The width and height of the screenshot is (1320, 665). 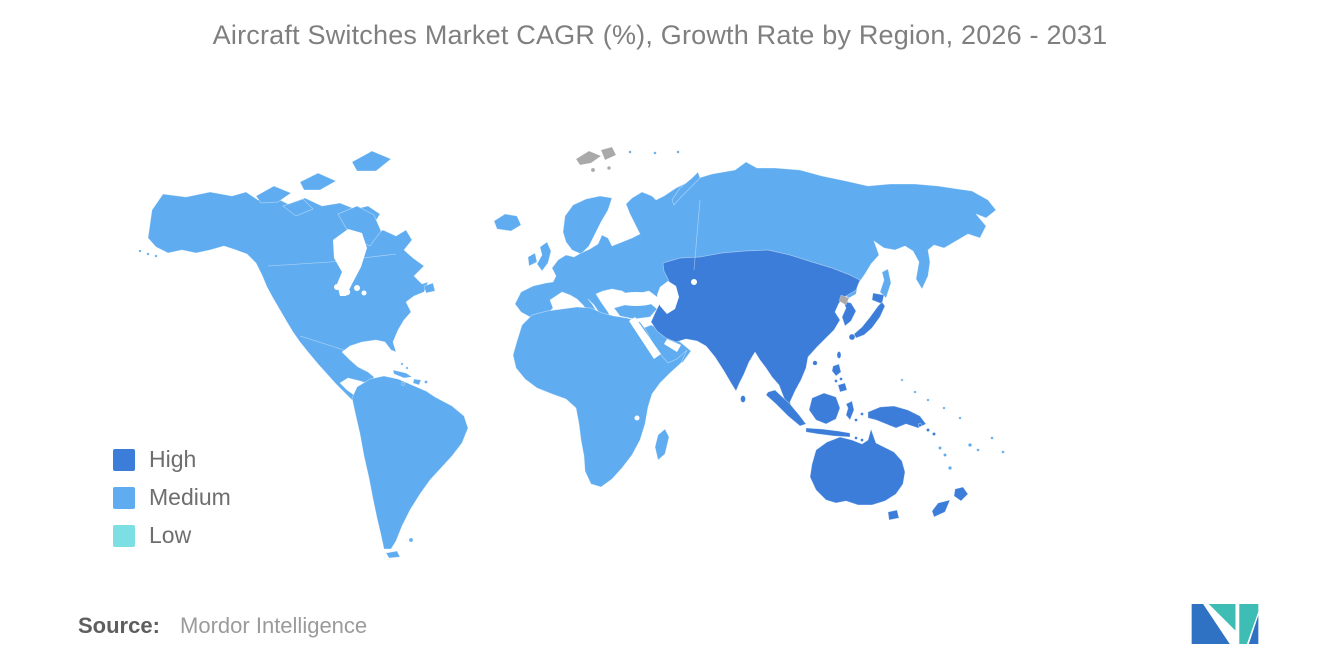 I want to click on source-label: Source:, so click(x=119, y=625).